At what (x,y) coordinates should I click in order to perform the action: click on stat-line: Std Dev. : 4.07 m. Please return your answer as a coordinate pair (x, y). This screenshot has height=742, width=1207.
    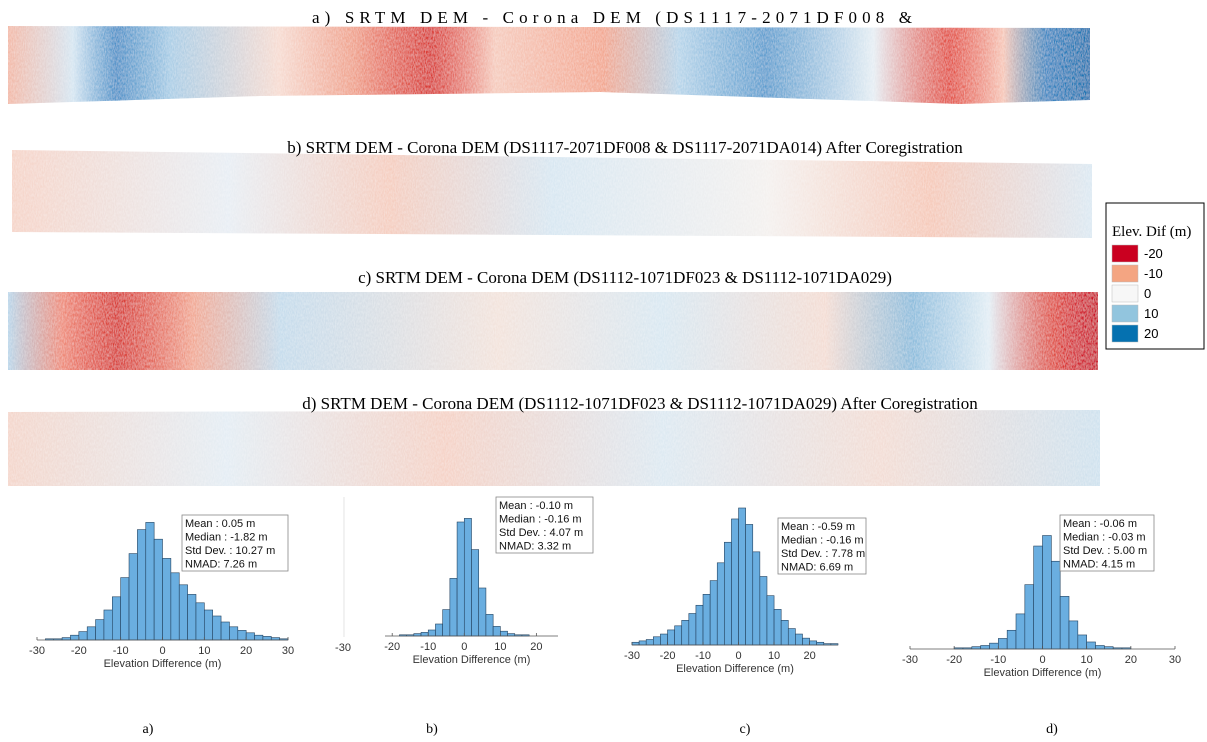
    Looking at the image, I should click on (541, 533).